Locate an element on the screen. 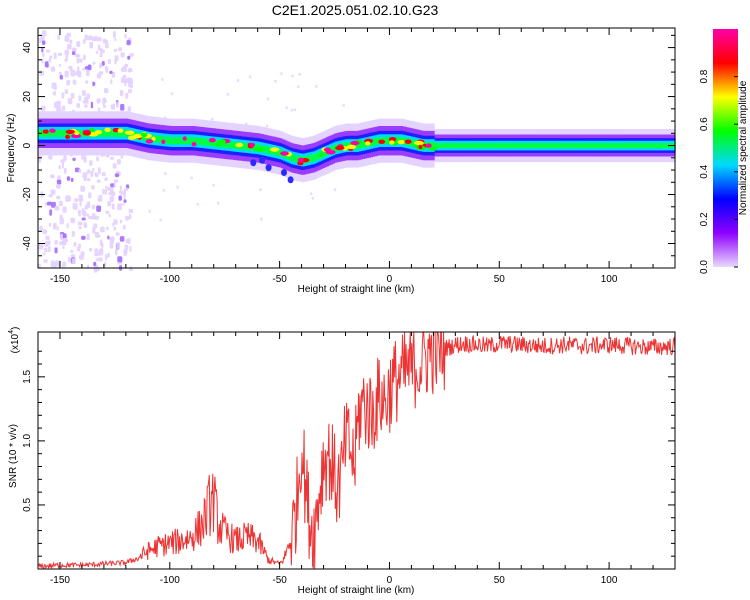  colorbar-tick-label: 0.6 is located at coordinates (704, 124).